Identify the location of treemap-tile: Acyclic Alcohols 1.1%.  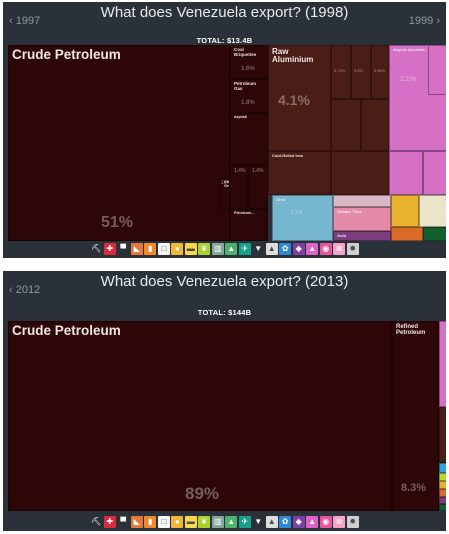
(417, 98).